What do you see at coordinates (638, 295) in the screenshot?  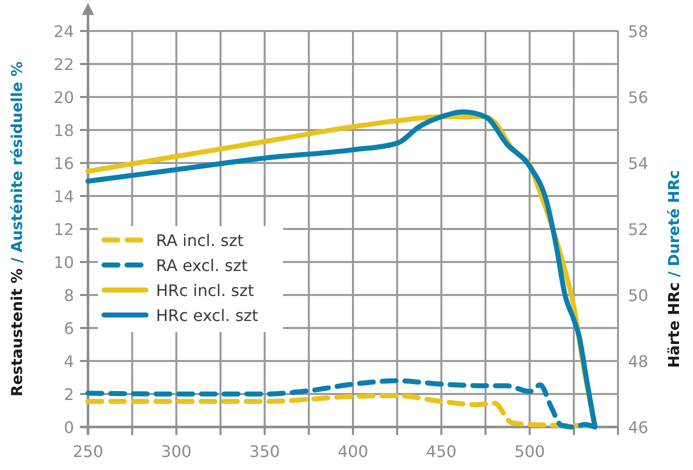 I see `y2-tick-label: 50` at bounding box center [638, 295].